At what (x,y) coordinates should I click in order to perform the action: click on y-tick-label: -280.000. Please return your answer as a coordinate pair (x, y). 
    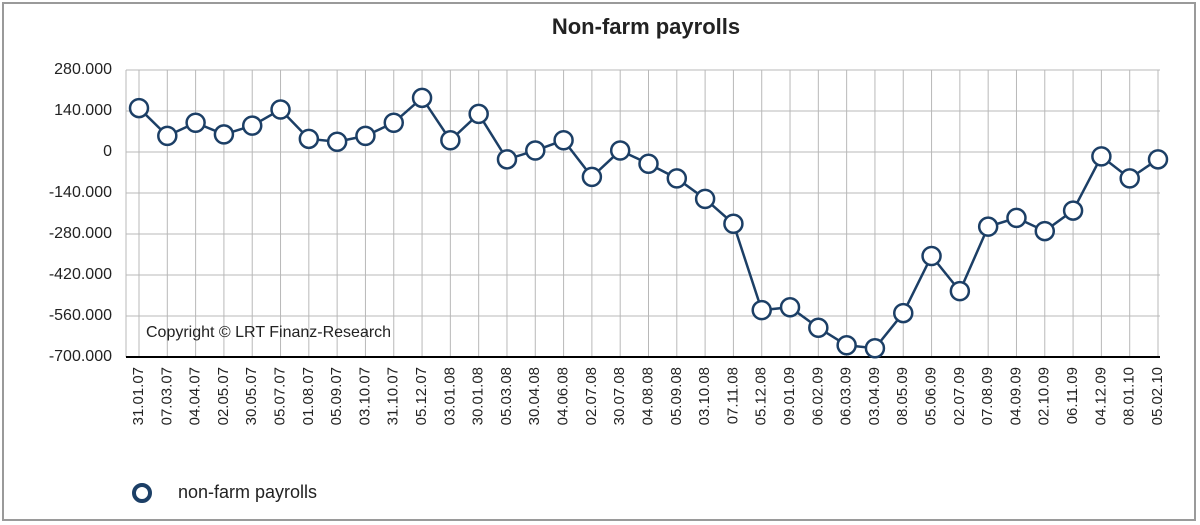
    Looking at the image, I should click on (80, 233).